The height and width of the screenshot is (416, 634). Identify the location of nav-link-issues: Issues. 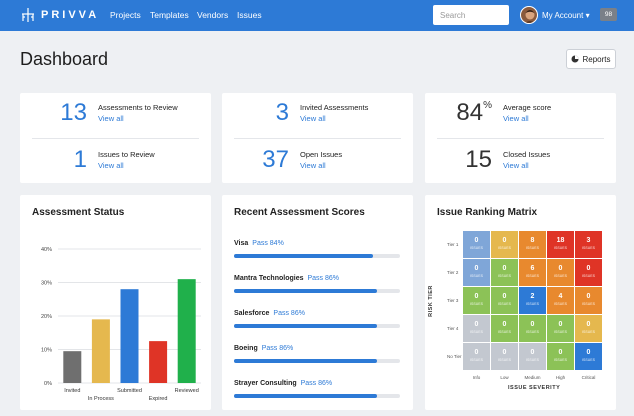
(249, 15).